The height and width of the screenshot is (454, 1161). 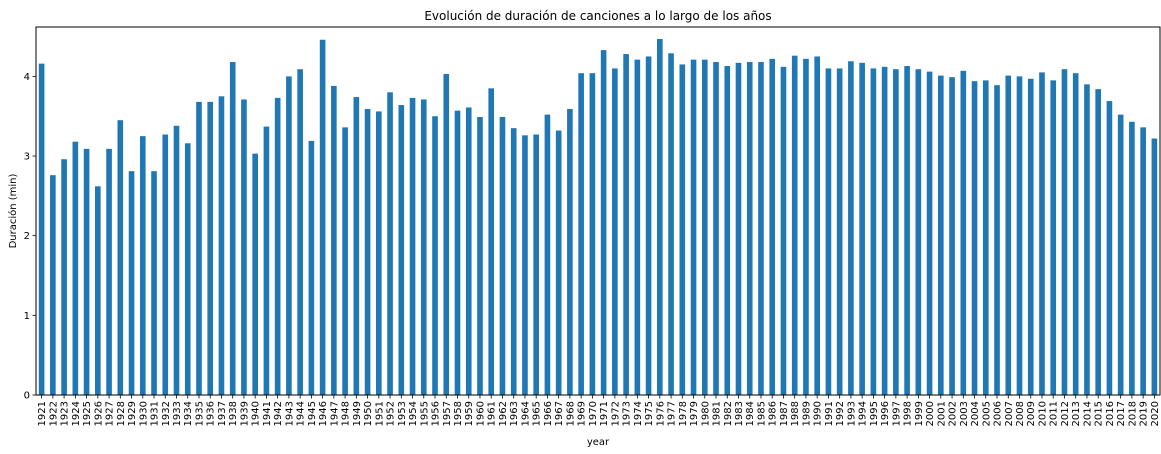 What do you see at coordinates (379, 413) in the screenshot?
I see `x-tick-label-1951: 1951` at bounding box center [379, 413].